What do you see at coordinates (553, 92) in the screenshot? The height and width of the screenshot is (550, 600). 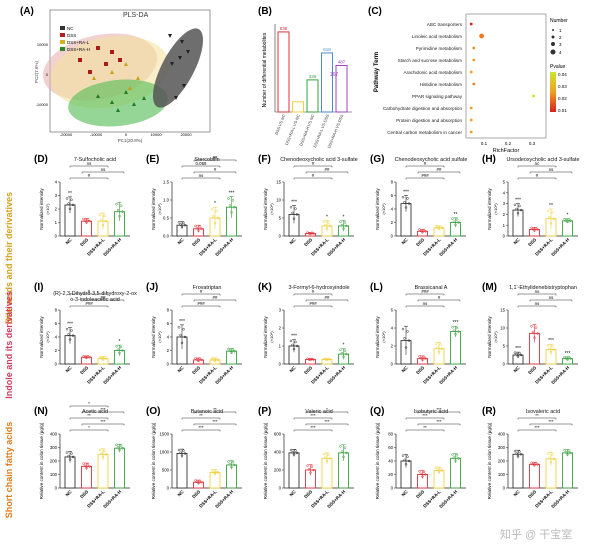 I see `pvalue-colorbar` at bounding box center [553, 92].